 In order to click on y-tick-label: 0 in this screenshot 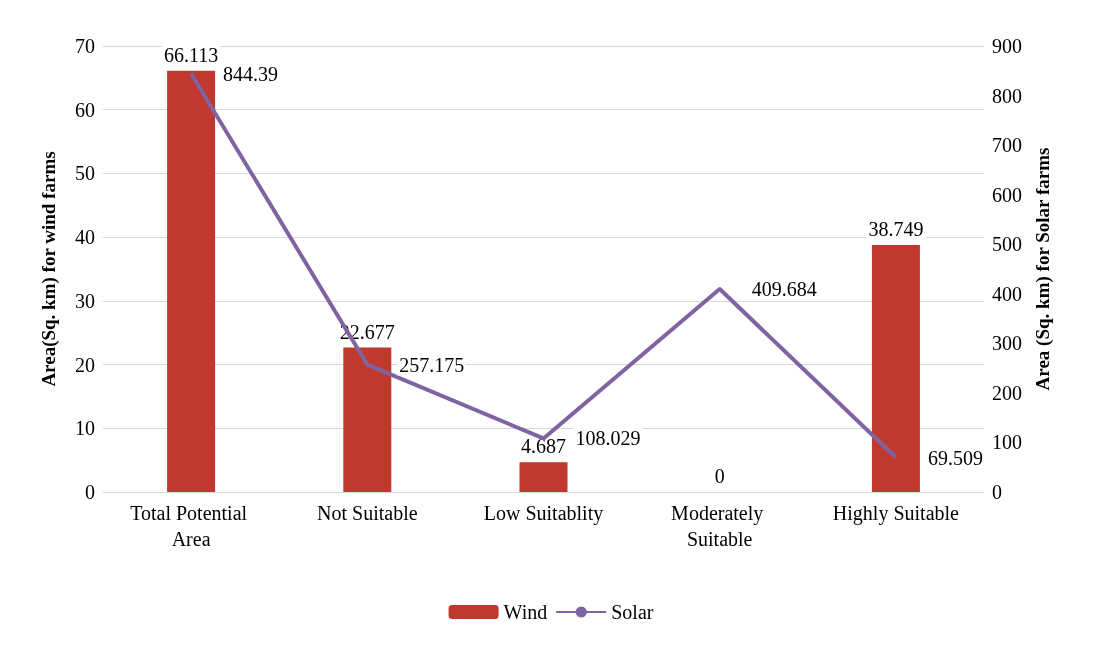, I will do `click(90, 492)`.